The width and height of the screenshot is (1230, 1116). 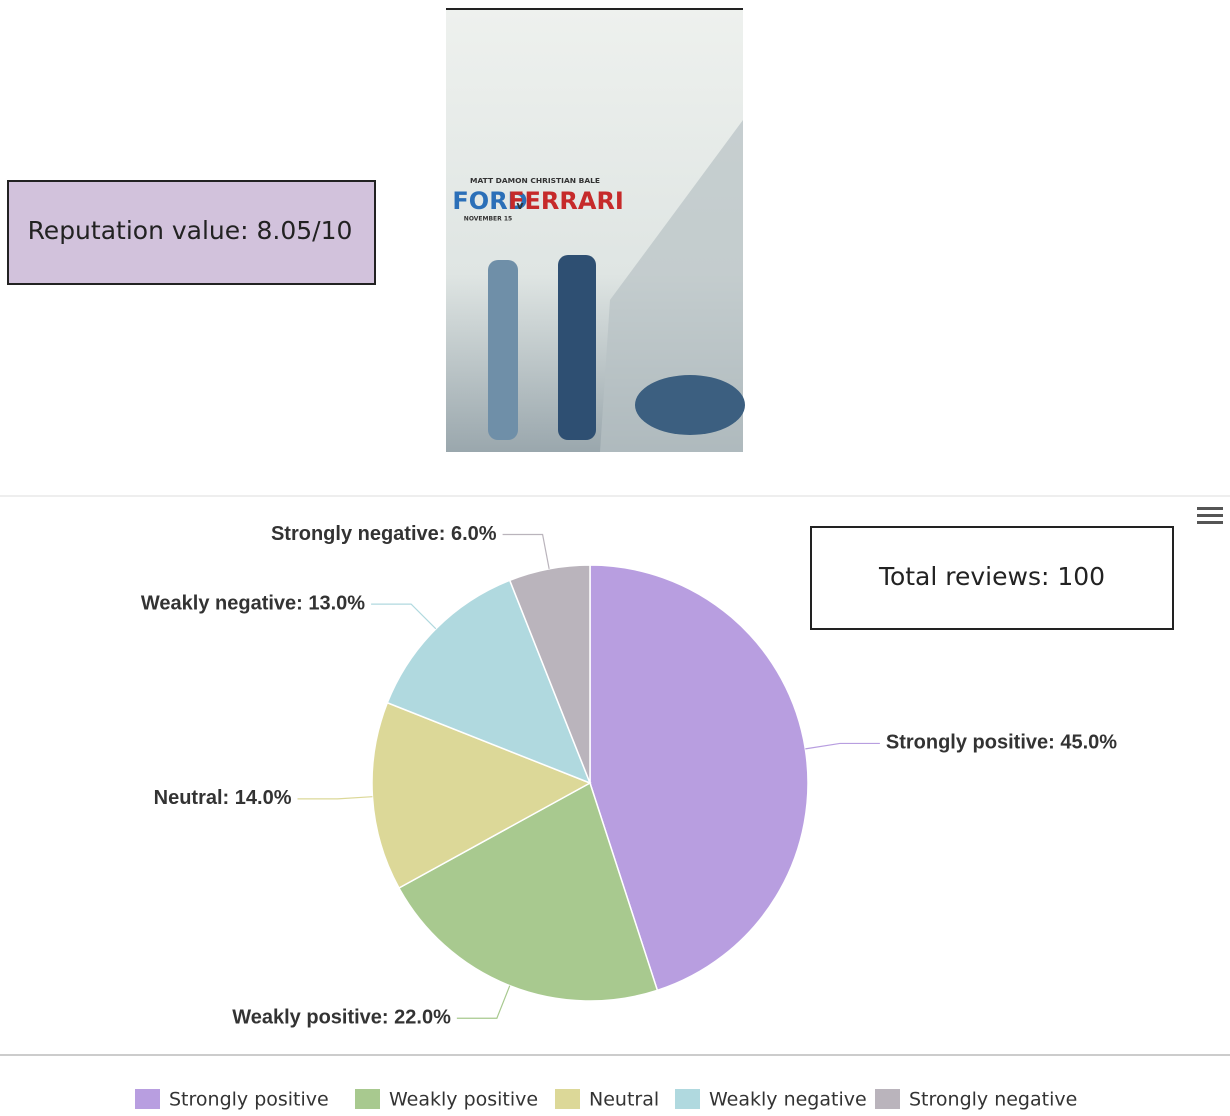 I want to click on total-text: Total reviews: 100, so click(x=991, y=576).